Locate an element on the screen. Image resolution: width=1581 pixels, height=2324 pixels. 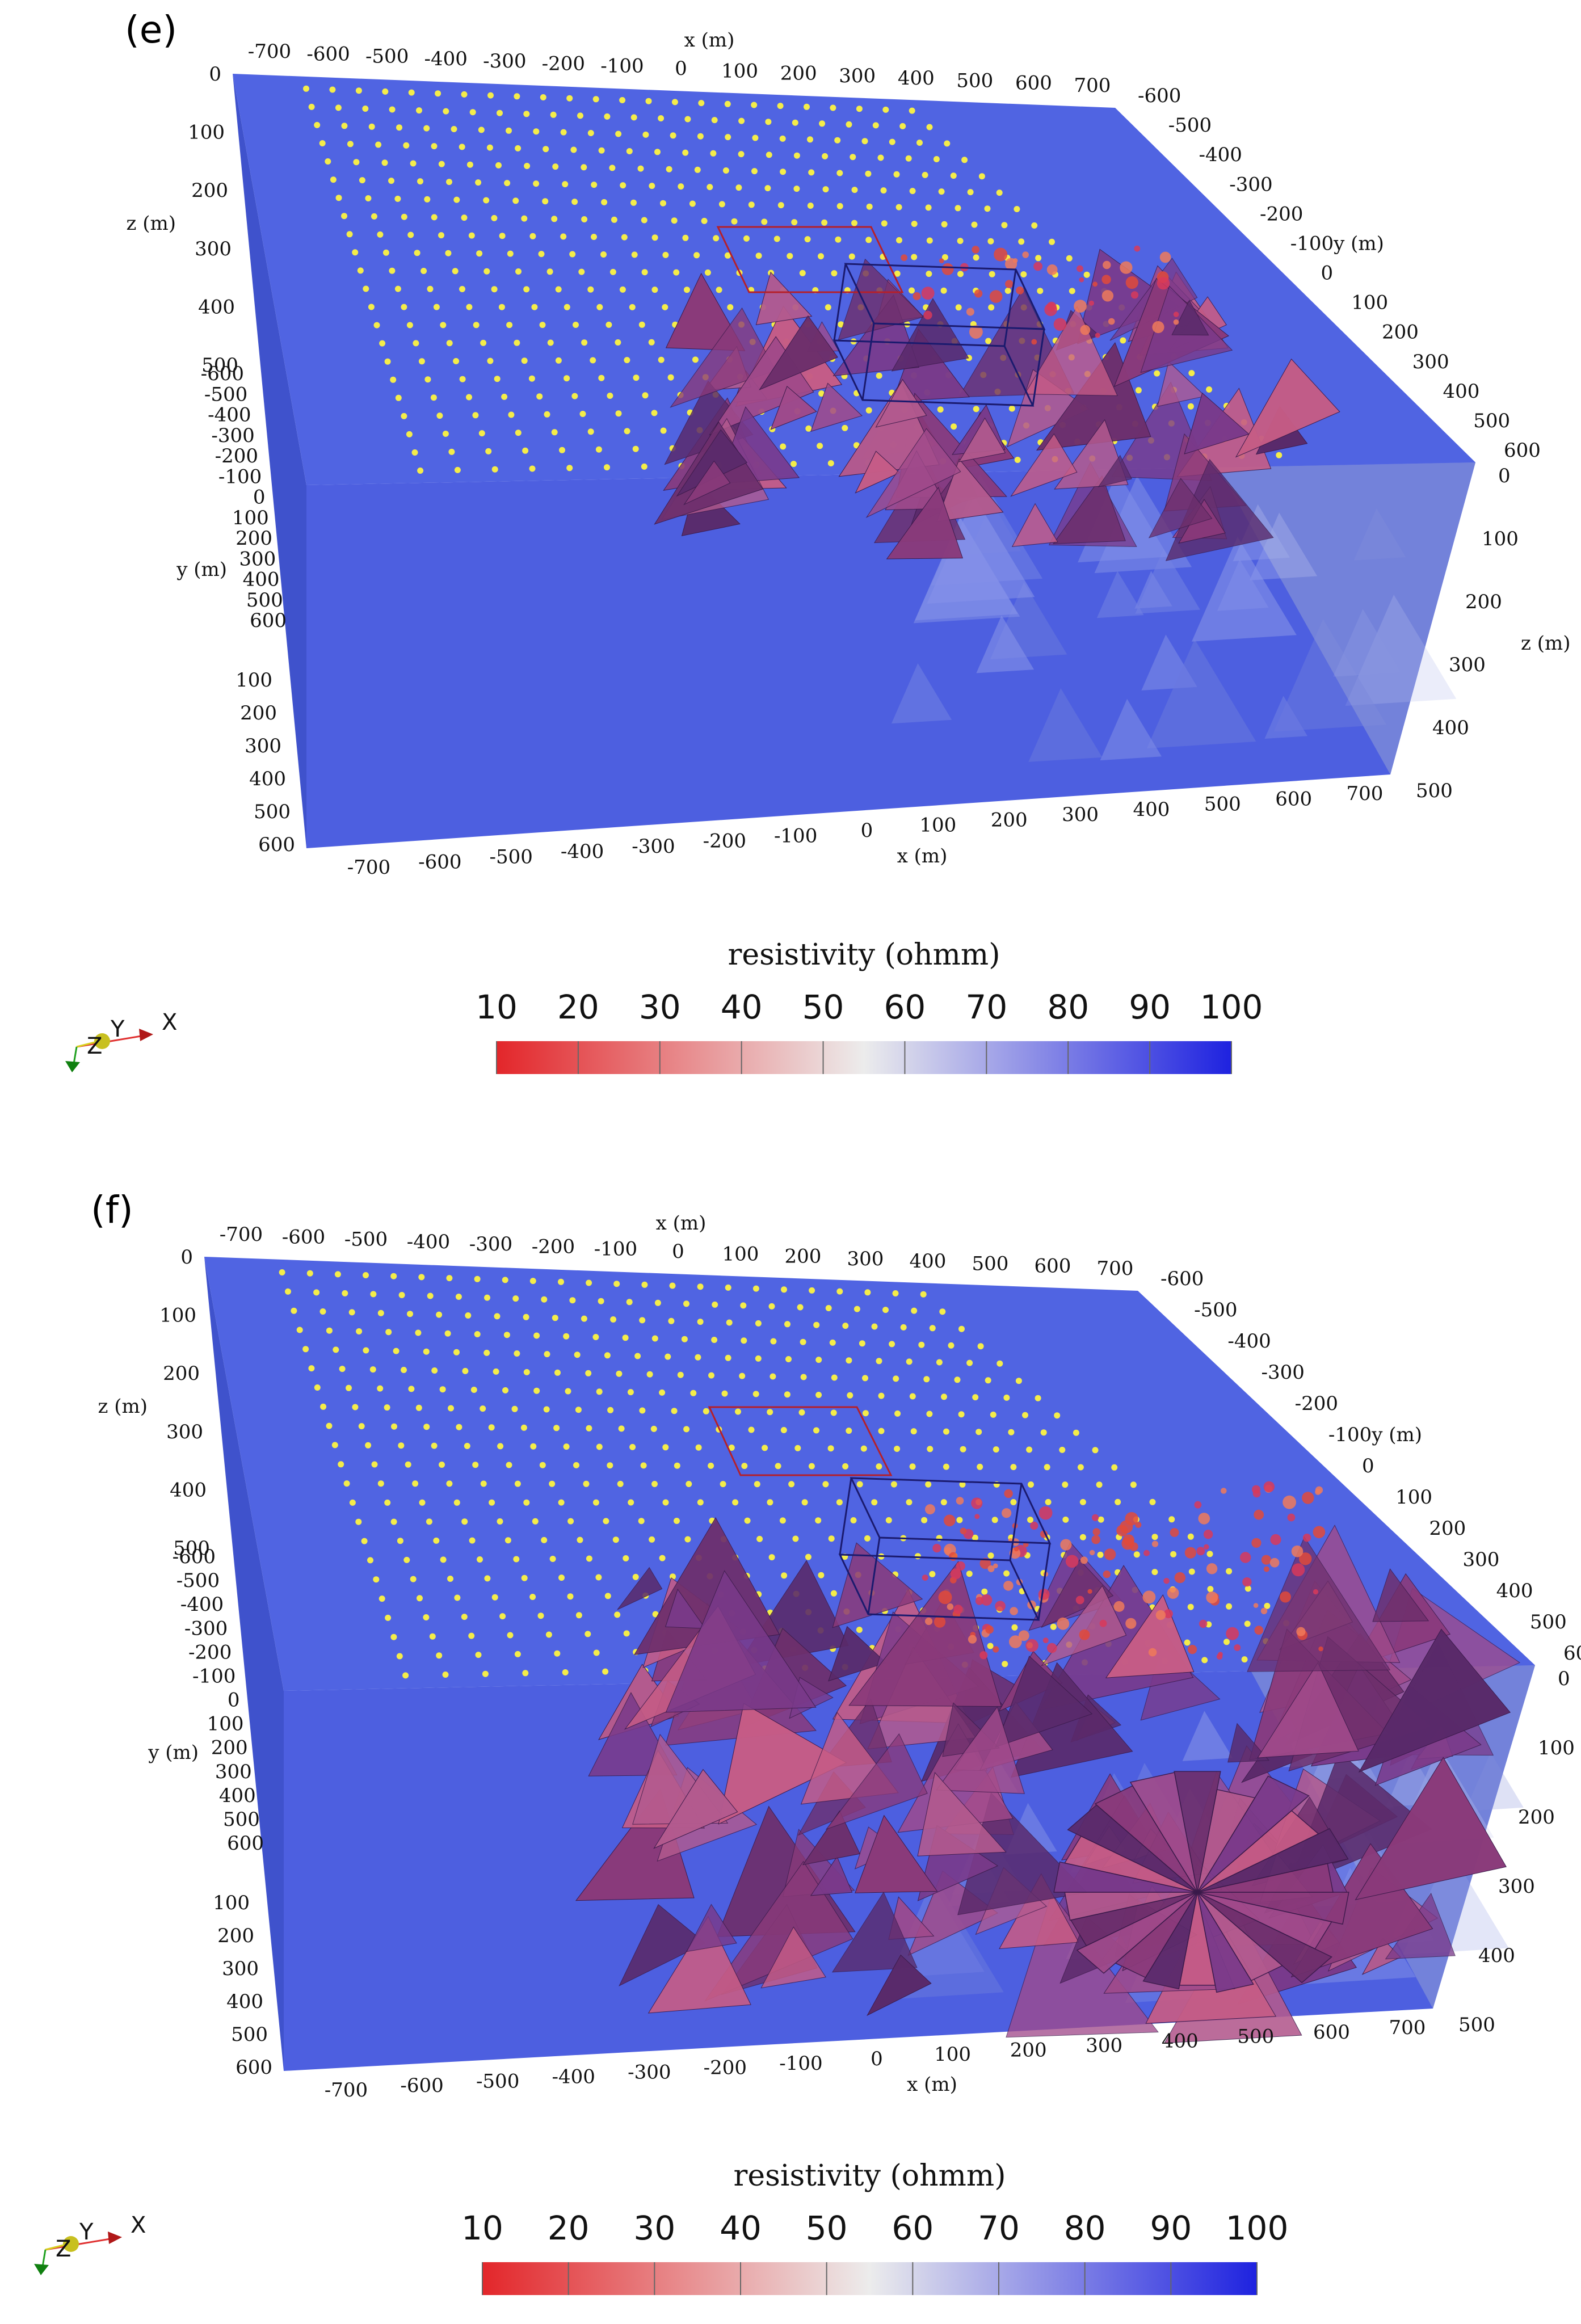
z-tick-front: 100 is located at coordinates (232, 1903).